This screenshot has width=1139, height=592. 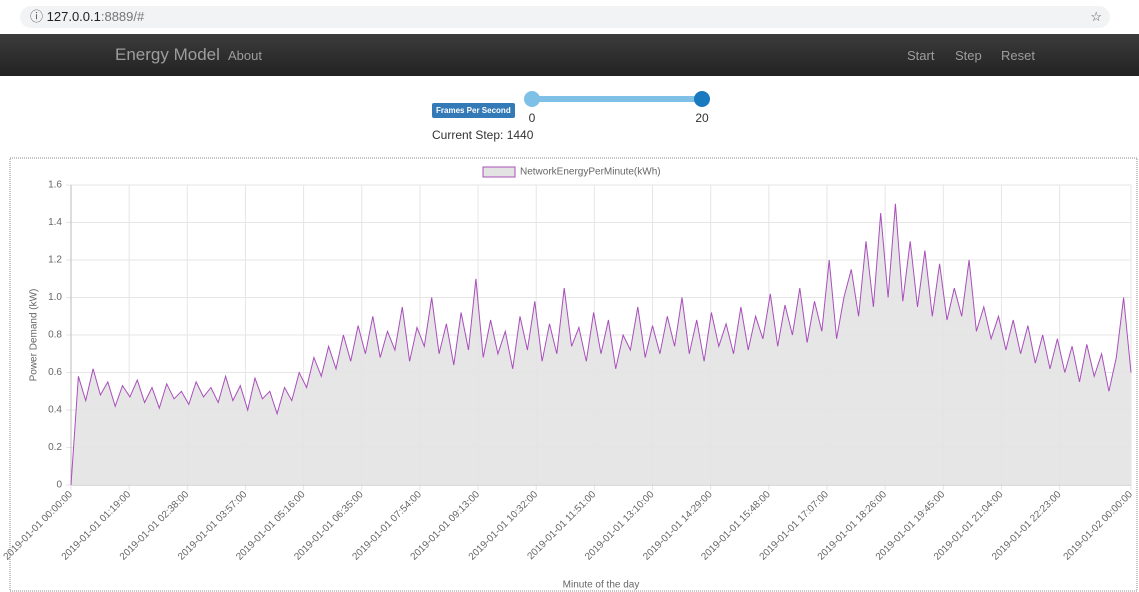 I want to click on legend-label: NetworkEnergyPerMinute(kWh), so click(x=590, y=172).